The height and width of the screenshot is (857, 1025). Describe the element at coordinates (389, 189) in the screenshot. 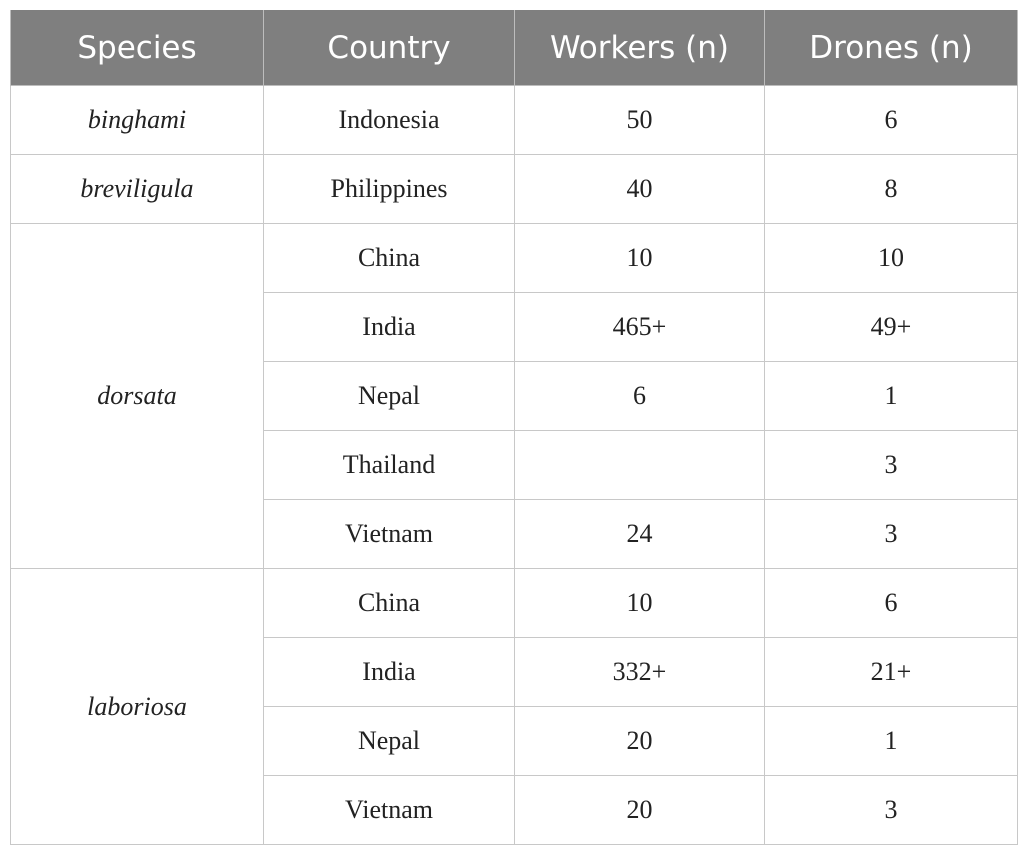

I see `country-cell: Philippines` at that location.